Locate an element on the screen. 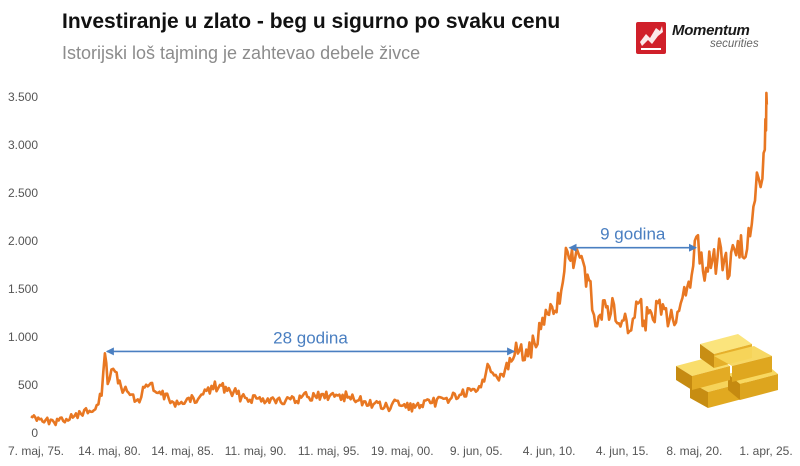 The width and height of the screenshot is (800, 466). x-tick-label: 14. maj, 80. is located at coordinates (109, 451).